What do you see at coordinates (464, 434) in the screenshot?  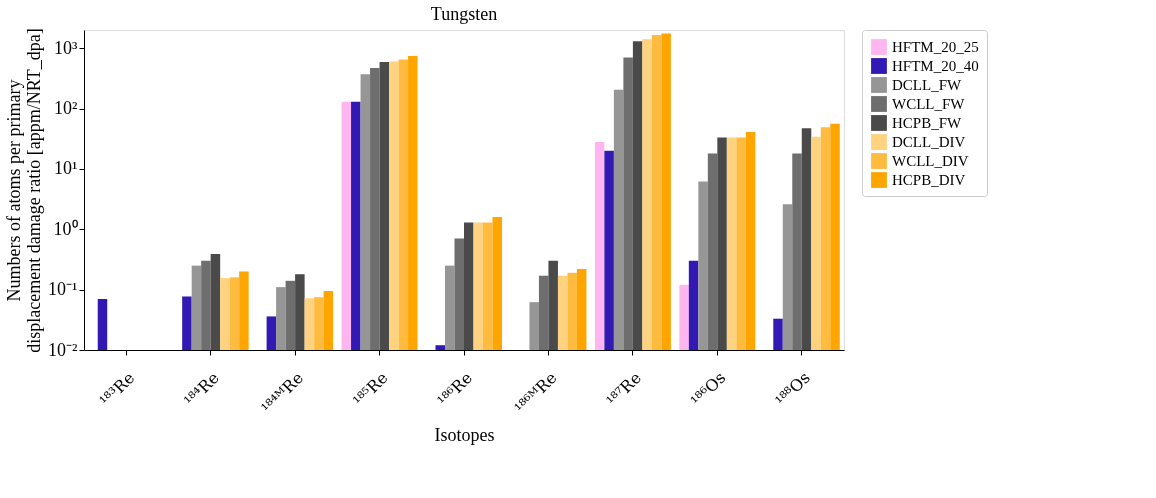 I see `x-axis-title: Isotopes` at bounding box center [464, 434].